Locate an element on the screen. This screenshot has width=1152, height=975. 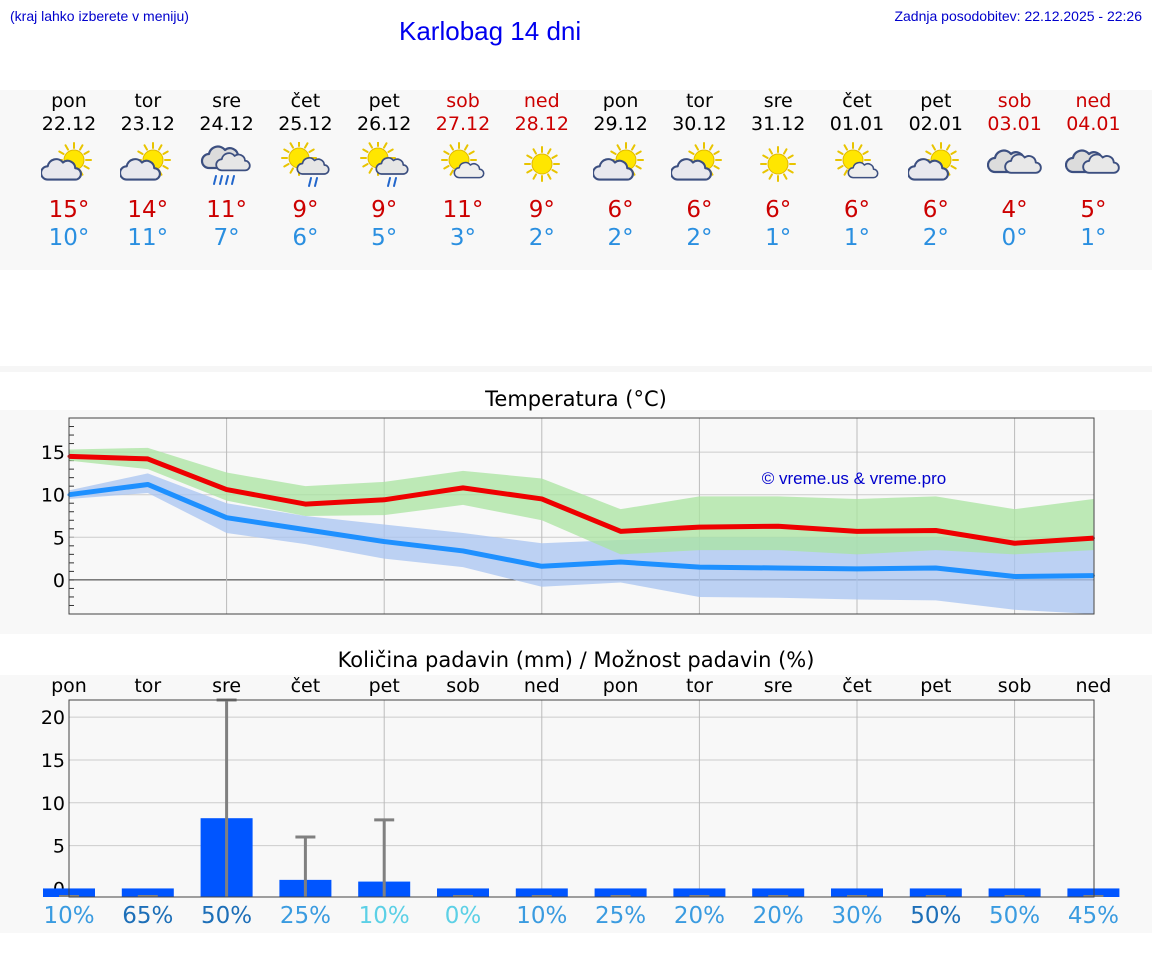
min-temp-line is located at coordinates (581, 530).